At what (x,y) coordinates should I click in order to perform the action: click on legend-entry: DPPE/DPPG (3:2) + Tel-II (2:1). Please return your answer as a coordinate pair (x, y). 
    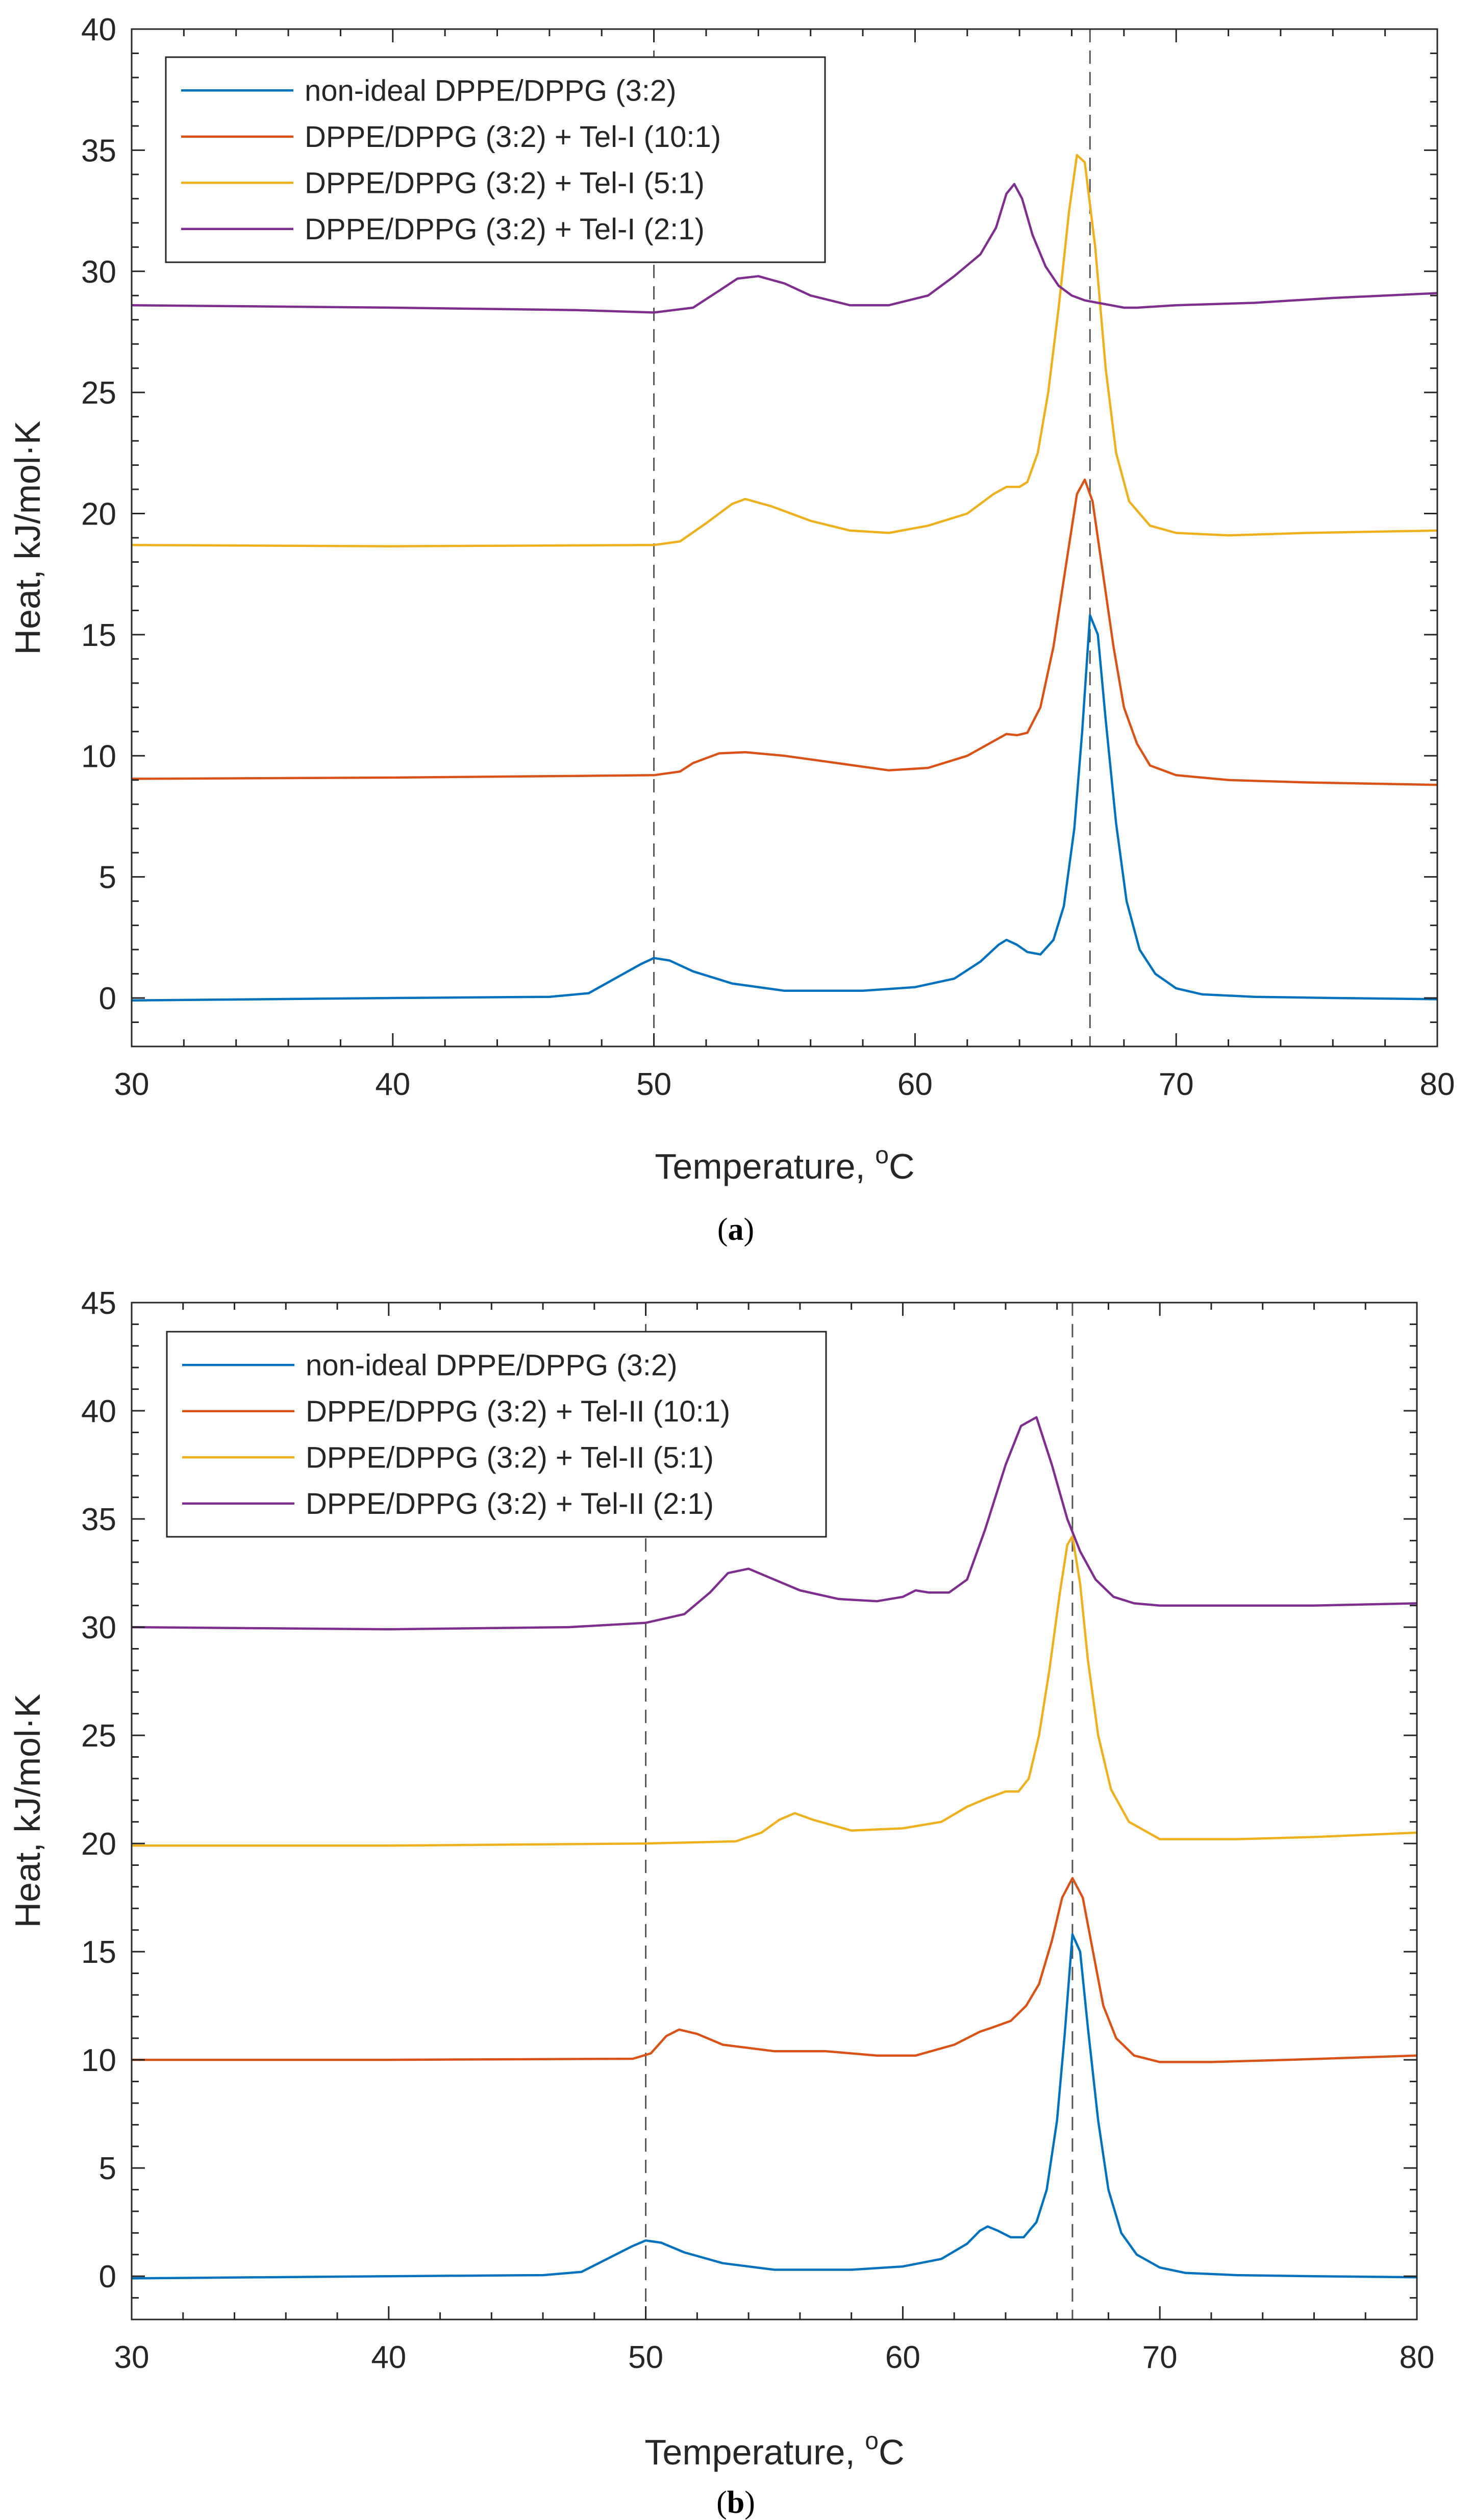
    Looking at the image, I should click on (510, 1503).